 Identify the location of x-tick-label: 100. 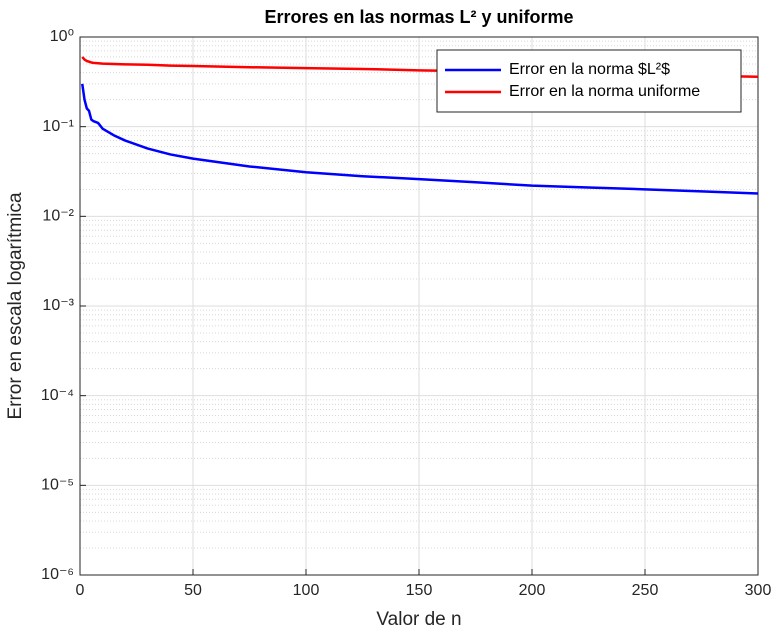
(306, 590).